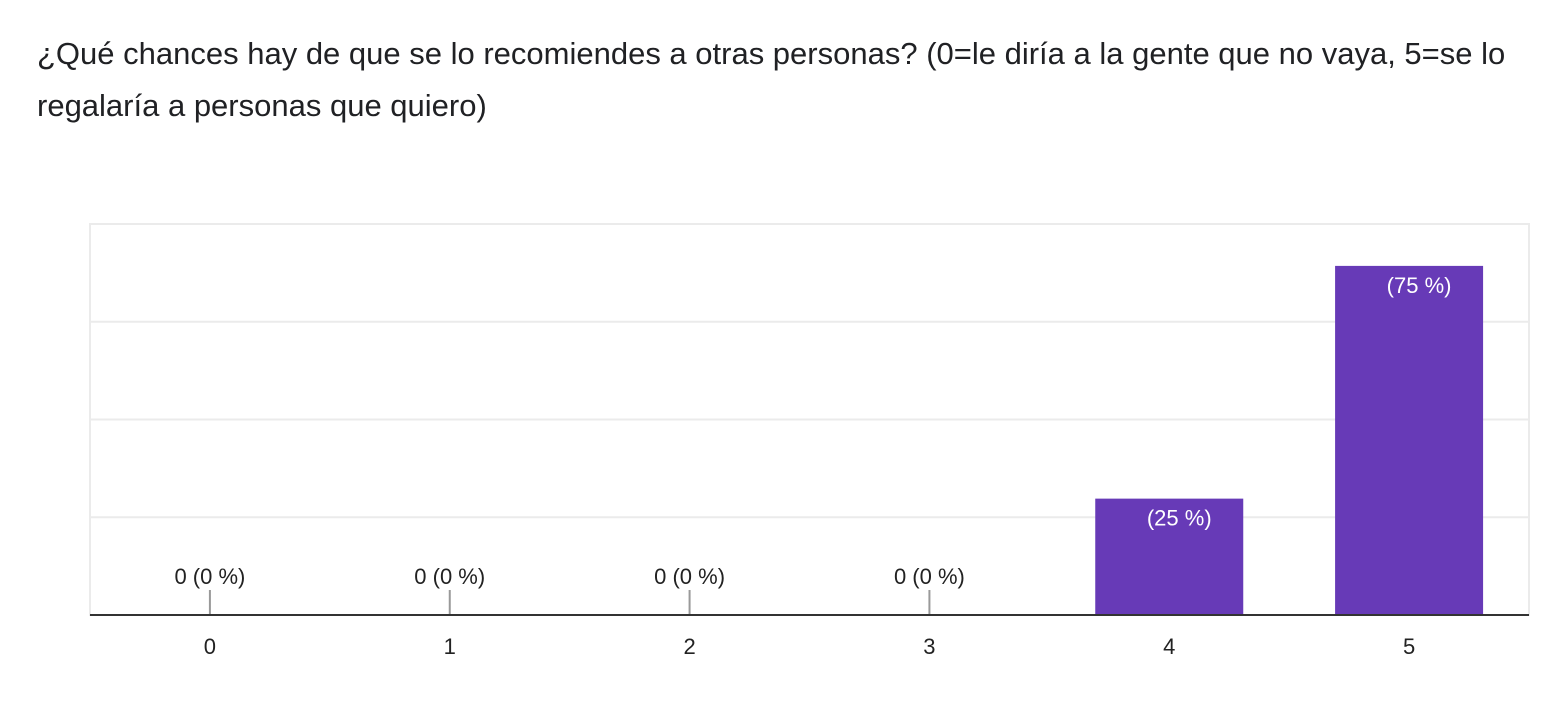 This screenshot has height=718, width=1560. I want to click on data-label-5: (75 %), so click(1419, 285).